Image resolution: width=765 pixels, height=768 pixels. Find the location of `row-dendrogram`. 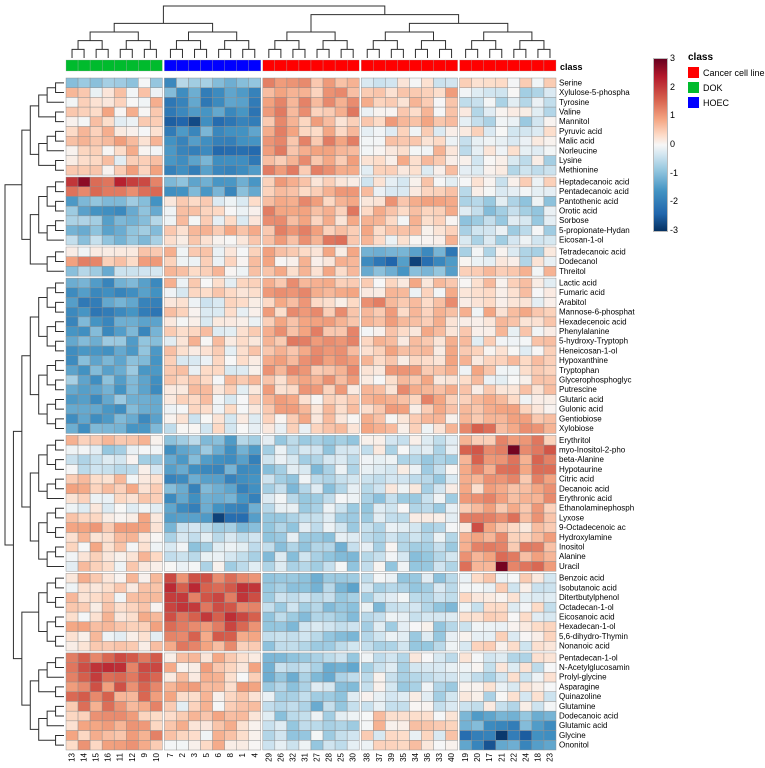

row-dendrogram is located at coordinates (34, 414).